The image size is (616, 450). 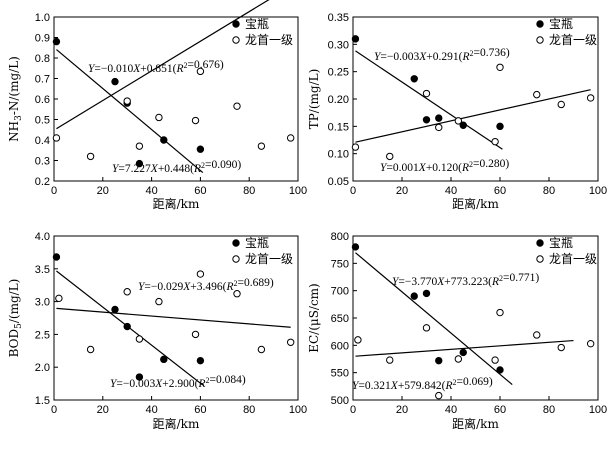 I want to click on panel4-x-axis-label: 距离/km, so click(x=475, y=423).